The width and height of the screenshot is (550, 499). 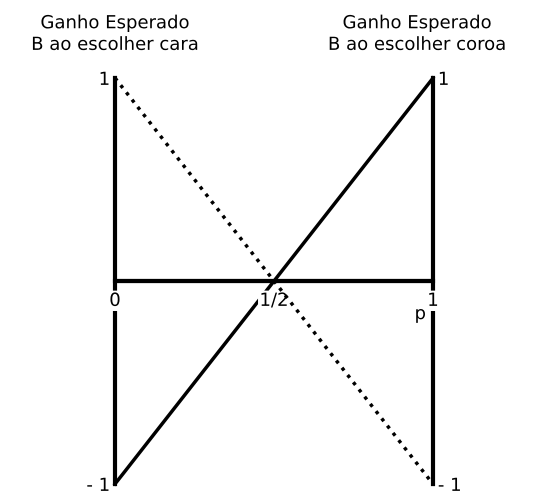 What do you see at coordinates (274, 300) in the screenshot?
I see `x-tick-label: 1/2` at bounding box center [274, 300].